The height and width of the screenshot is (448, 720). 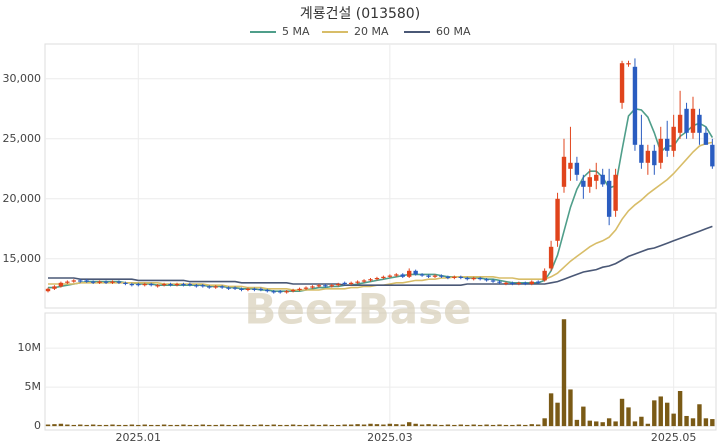 What do you see at coordinates (360, 14) in the screenshot?
I see `chart-title: 계룡건설 (013580)` at bounding box center [360, 14].